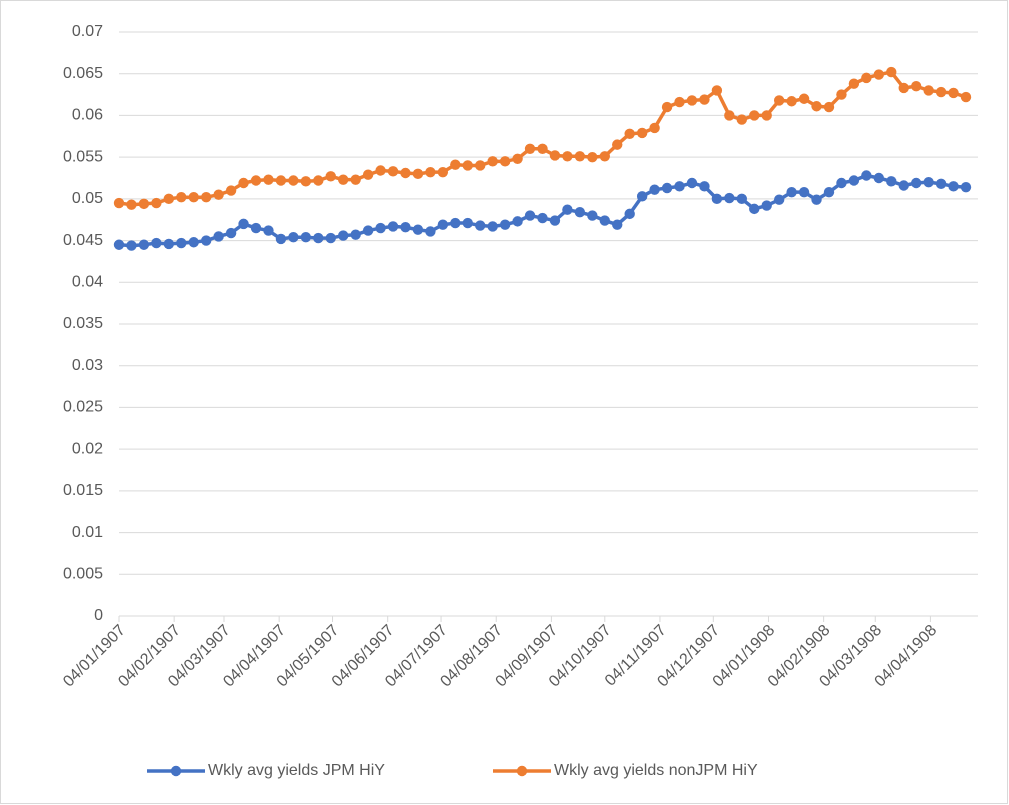 The height and width of the screenshot is (805, 1009). What do you see at coordinates (83, 323) in the screenshot?
I see `y-tick-label: 0.035` at bounding box center [83, 323].